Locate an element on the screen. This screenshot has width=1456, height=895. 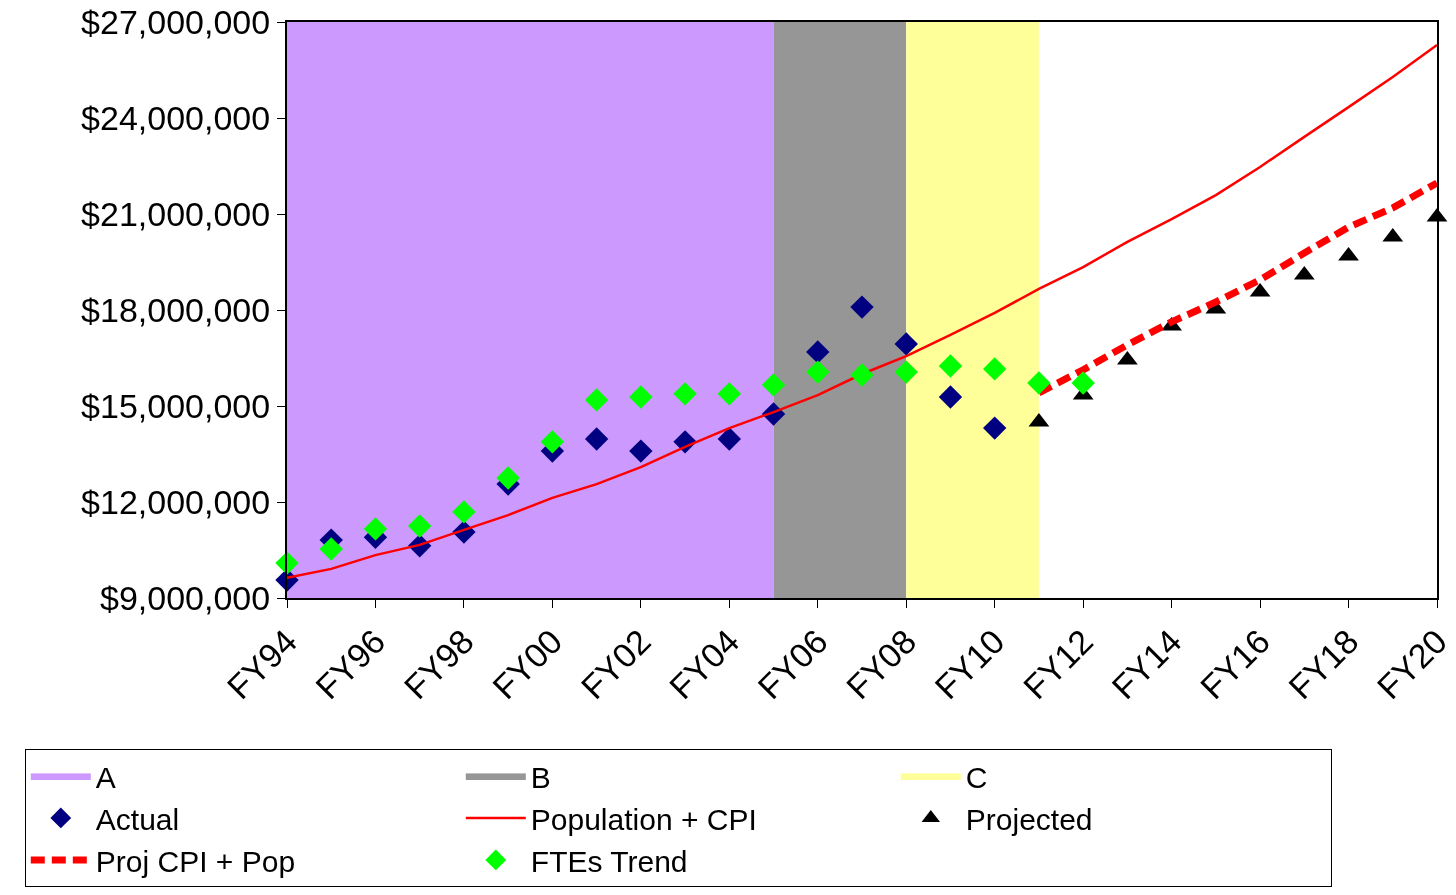
legend-label: C is located at coordinates (976, 777).